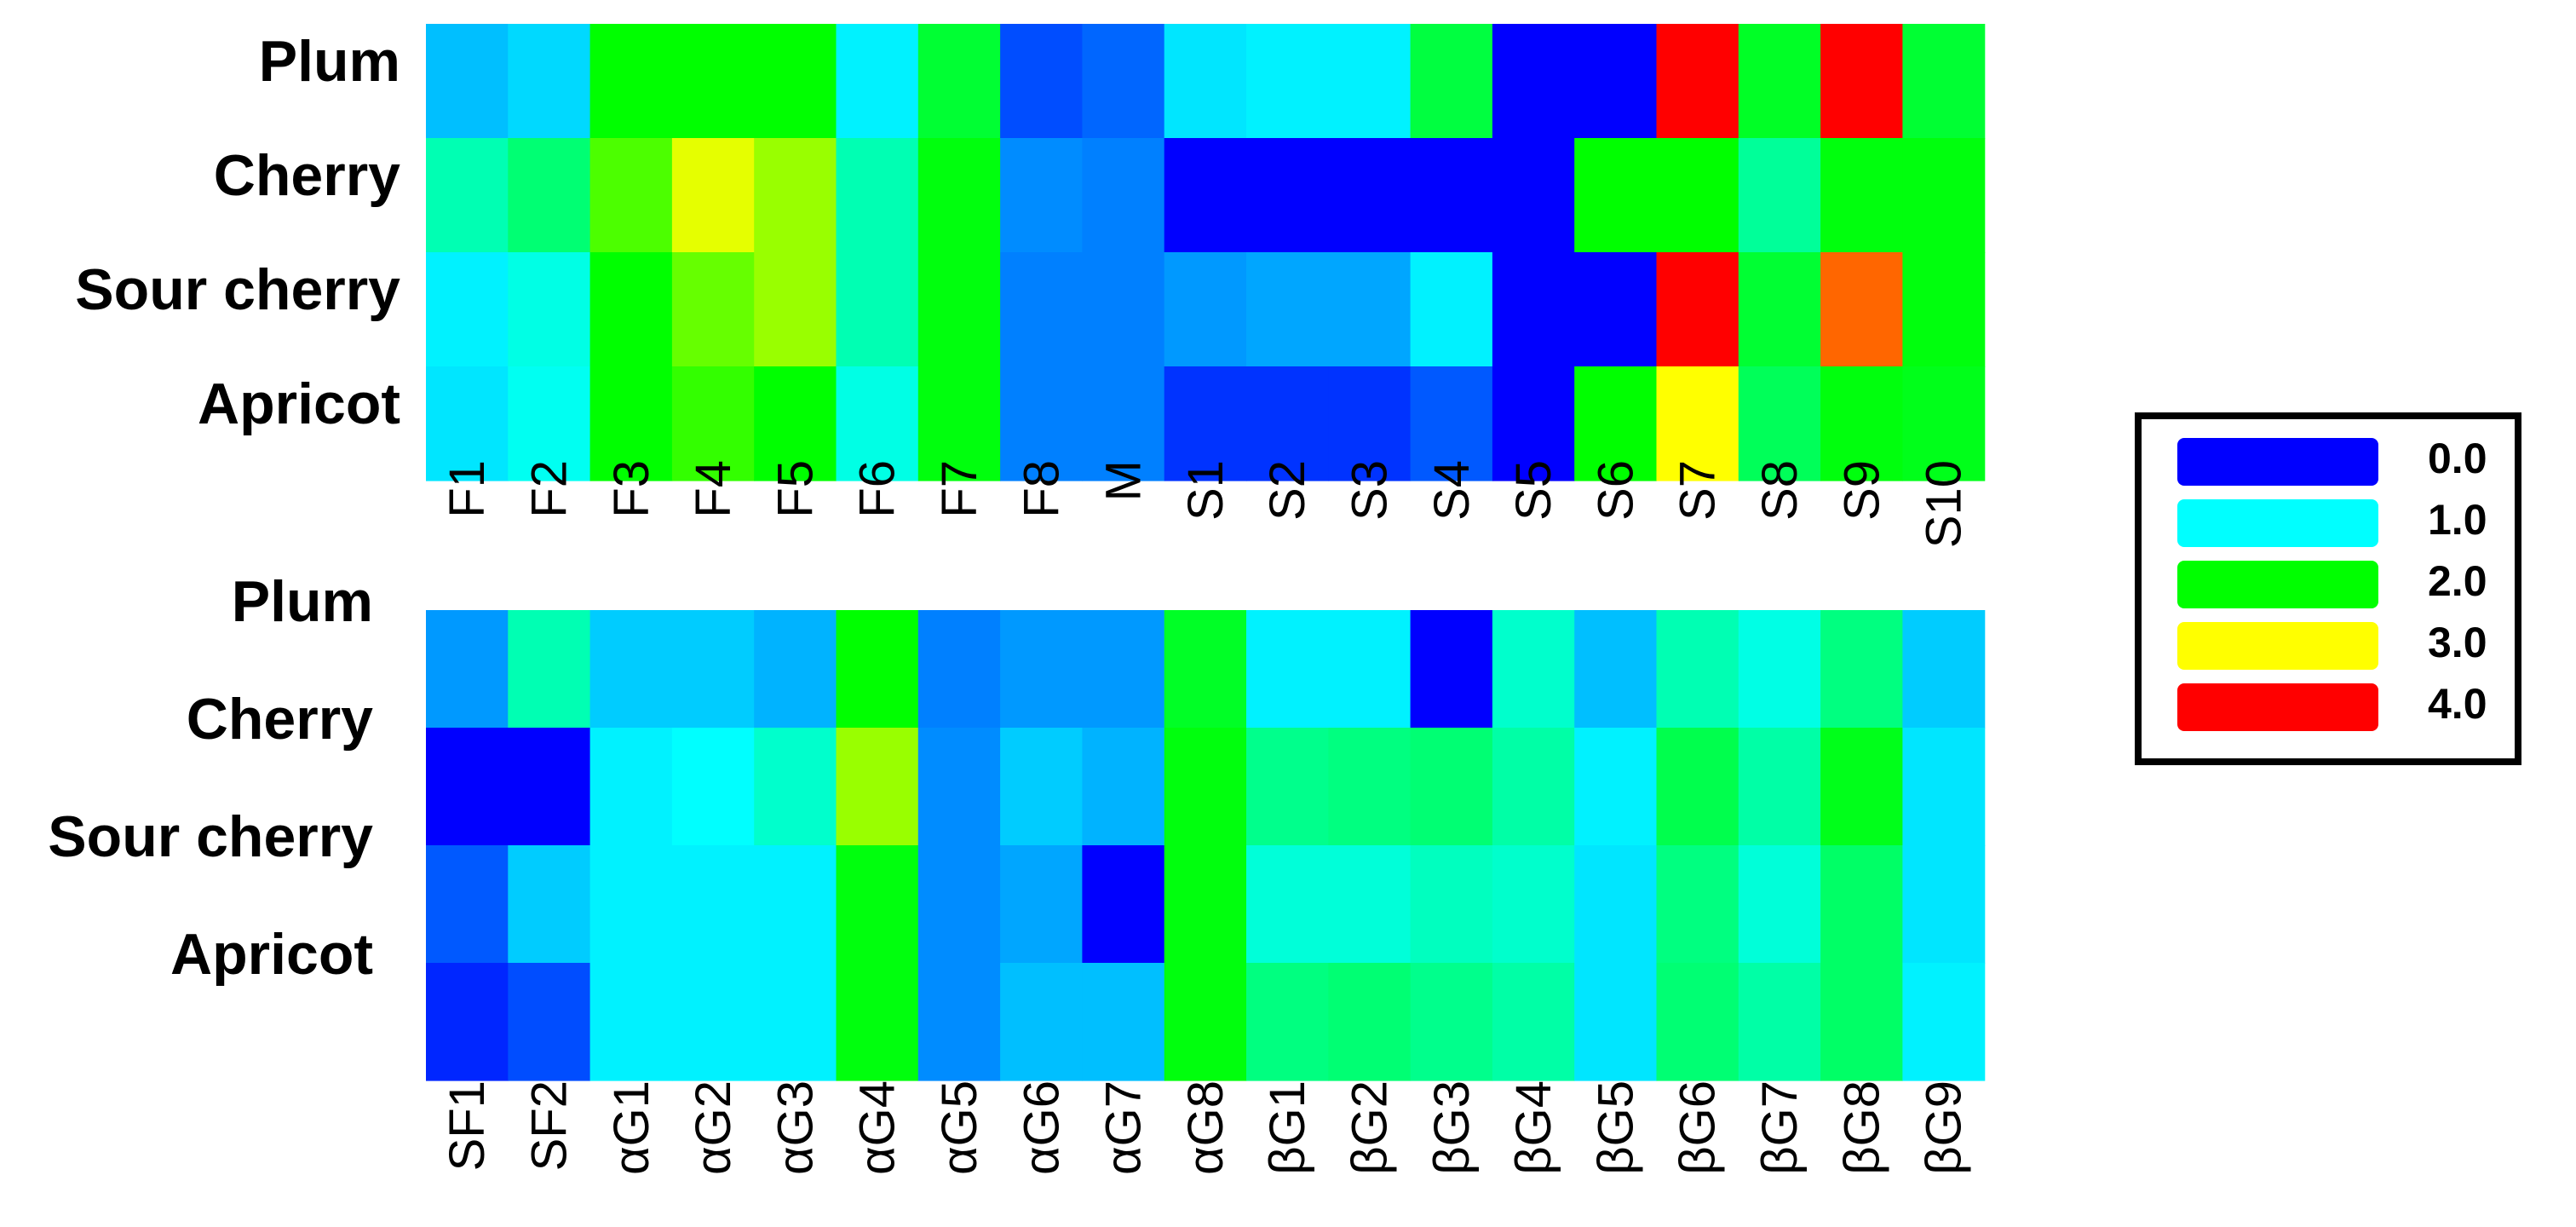 This screenshot has height=1227, width=2576. What do you see at coordinates (1287, 1127) in the screenshot?
I see `heatmap-2-col-label: βG1` at bounding box center [1287, 1127].